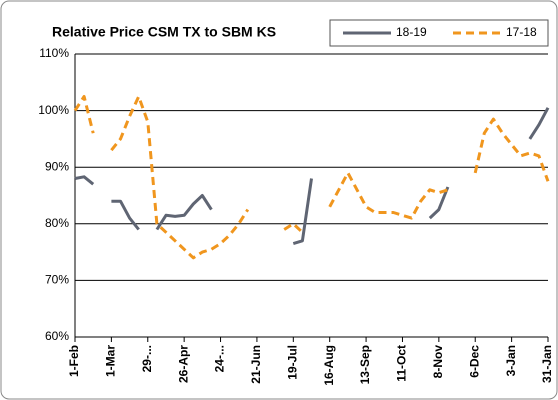 The width and height of the screenshot is (558, 400). Describe the element at coordinates (521, 32) in the screenshot. I see `legend-label: 17-18` at that location.